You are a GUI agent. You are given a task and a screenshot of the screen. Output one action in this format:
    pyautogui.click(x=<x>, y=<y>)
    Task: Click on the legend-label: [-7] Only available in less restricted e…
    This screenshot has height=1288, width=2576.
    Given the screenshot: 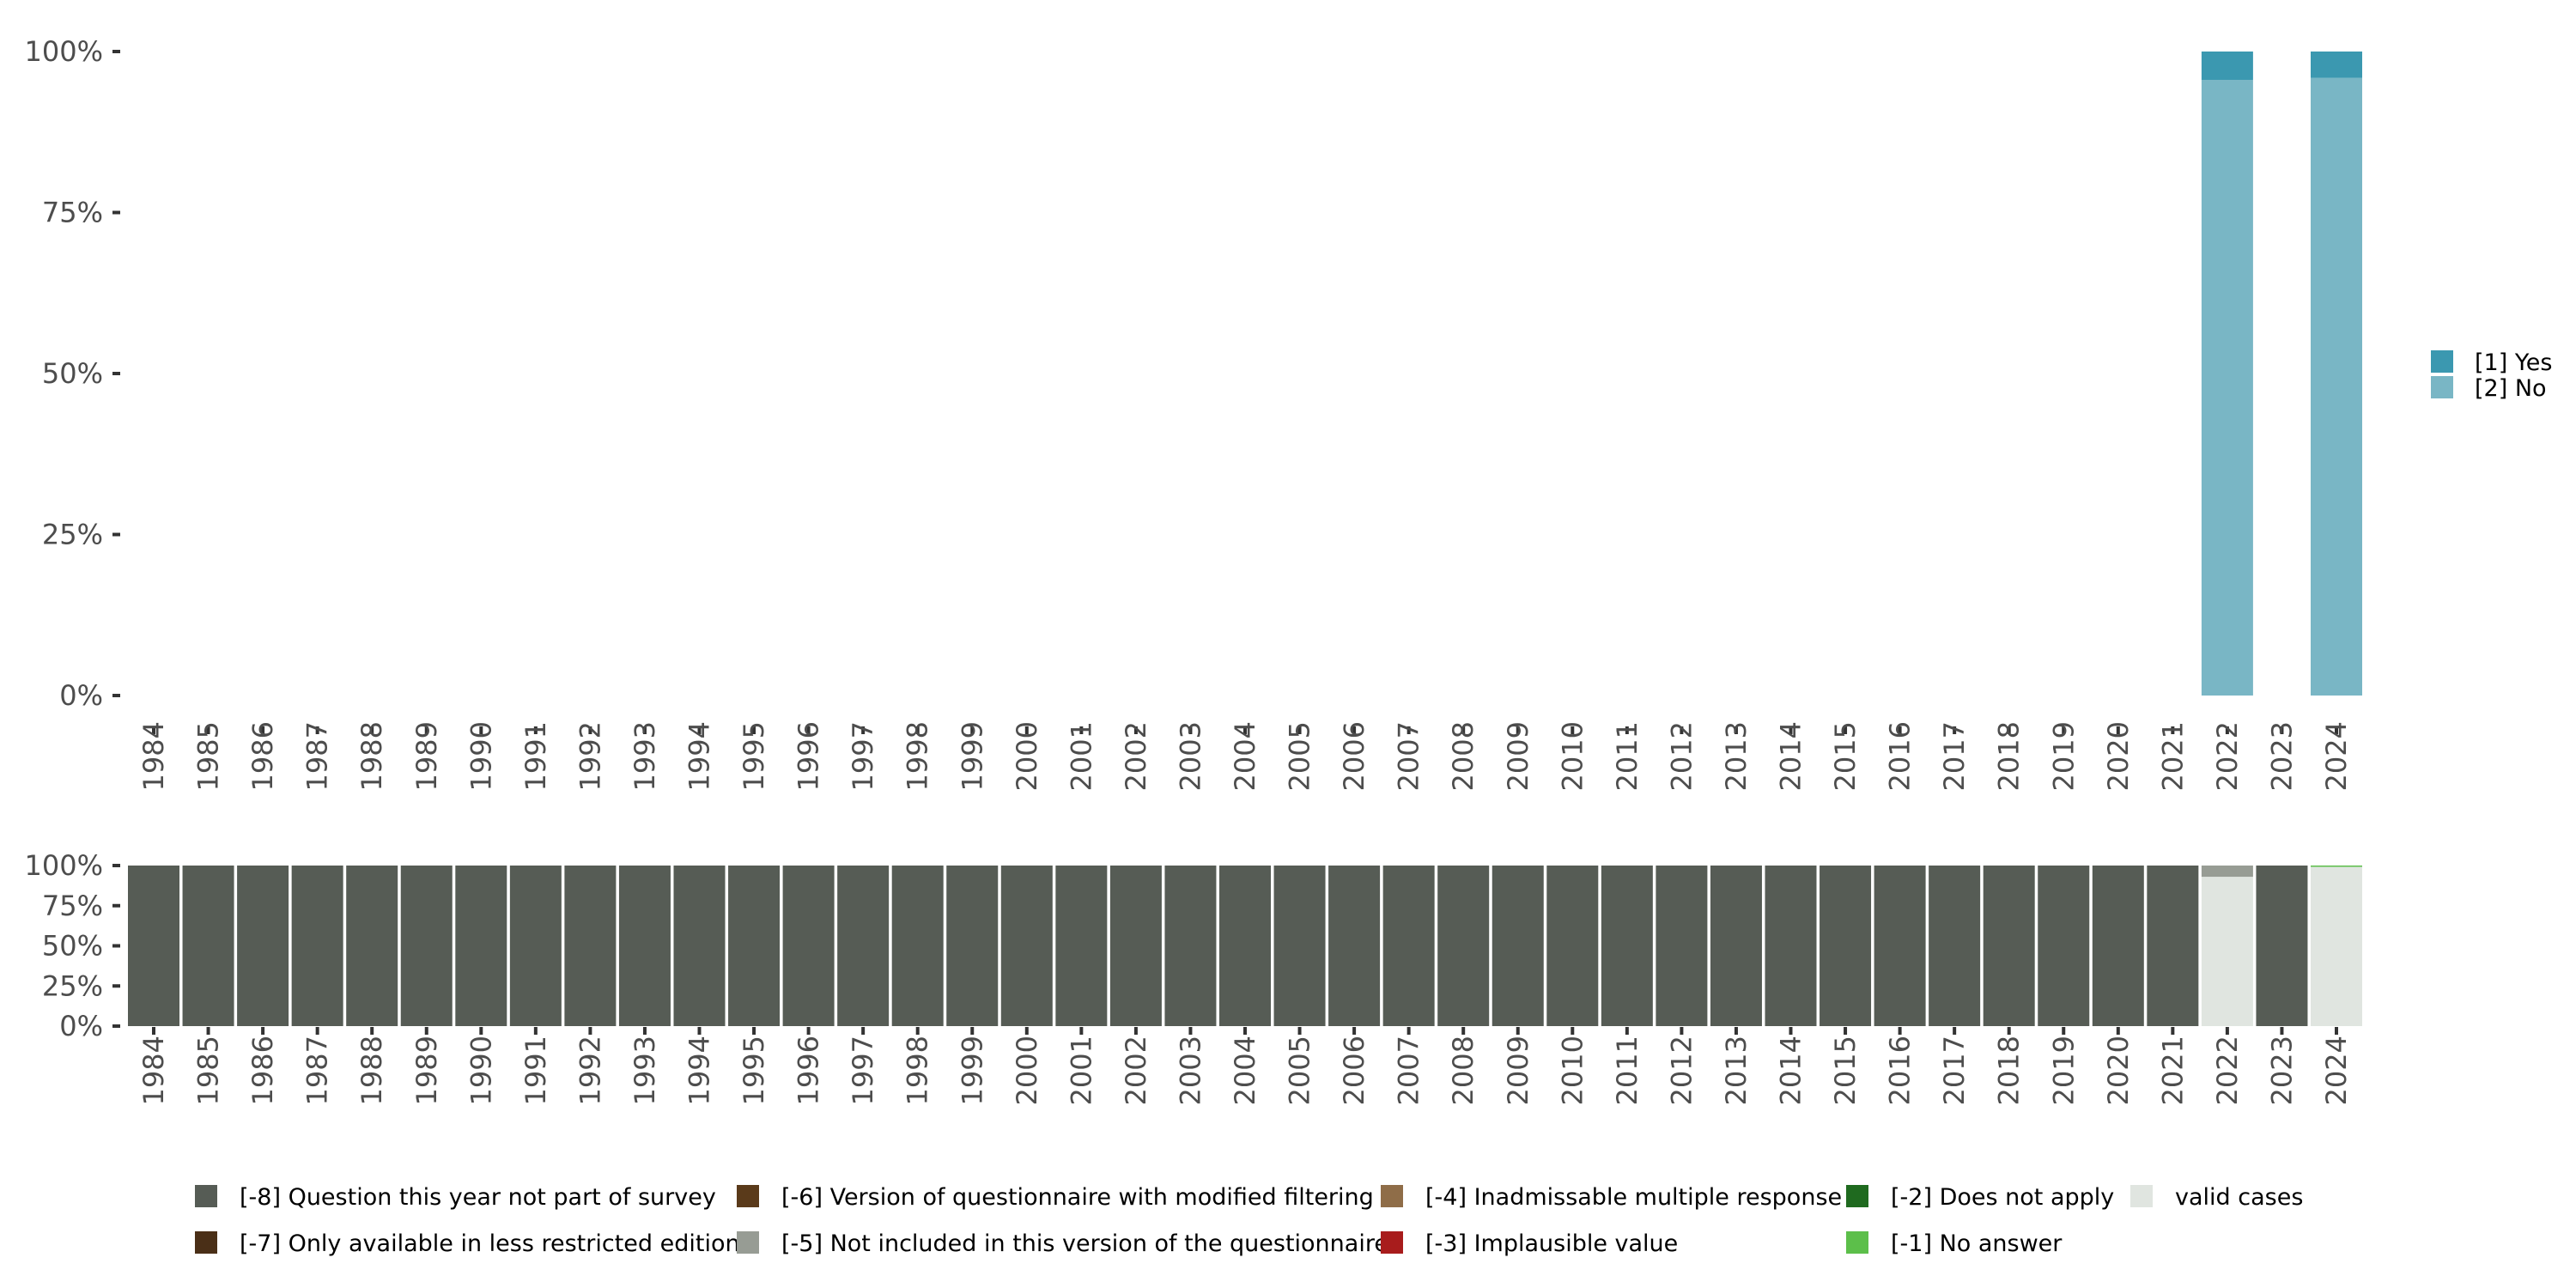 What is the action you would take?
    pyautogui.click(x=490, y=1243)
    